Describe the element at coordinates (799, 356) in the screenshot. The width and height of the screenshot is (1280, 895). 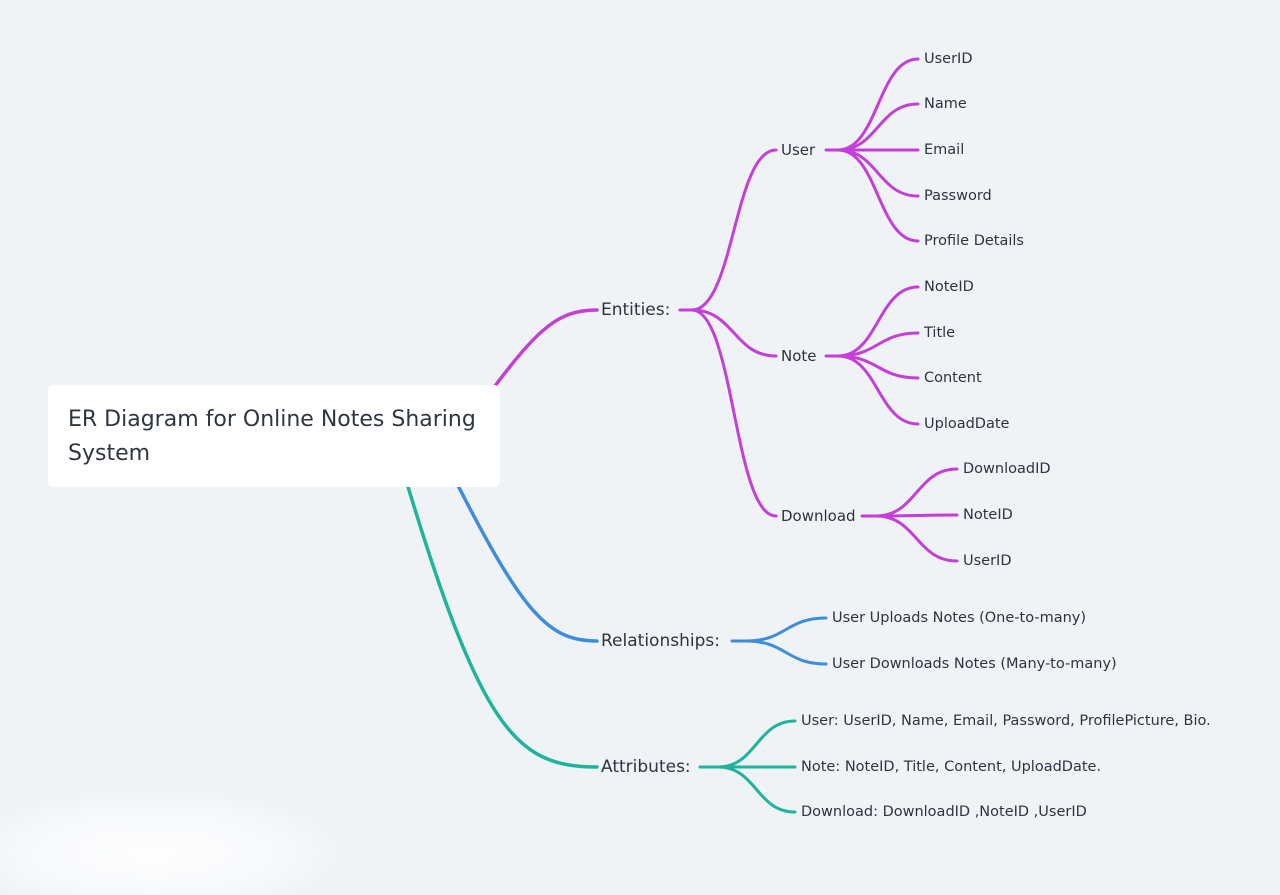
I see `node-note: Note` at that location.